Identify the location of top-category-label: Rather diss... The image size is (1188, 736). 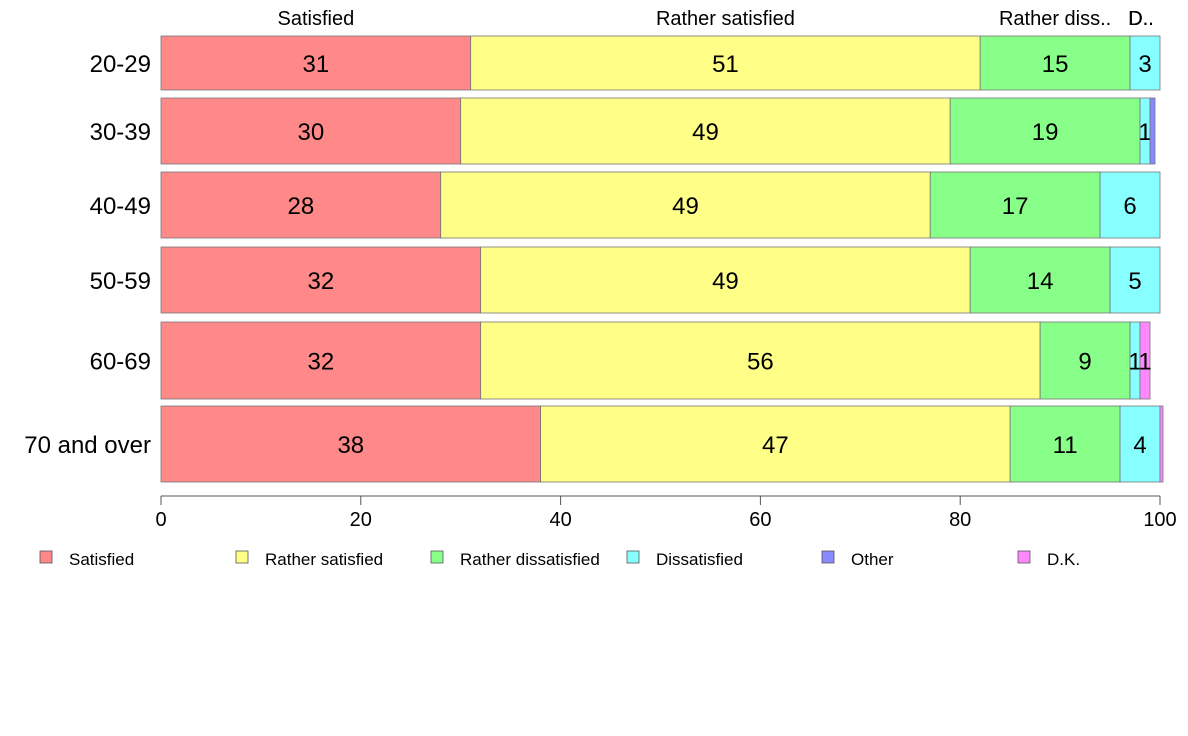
(1055, 19).